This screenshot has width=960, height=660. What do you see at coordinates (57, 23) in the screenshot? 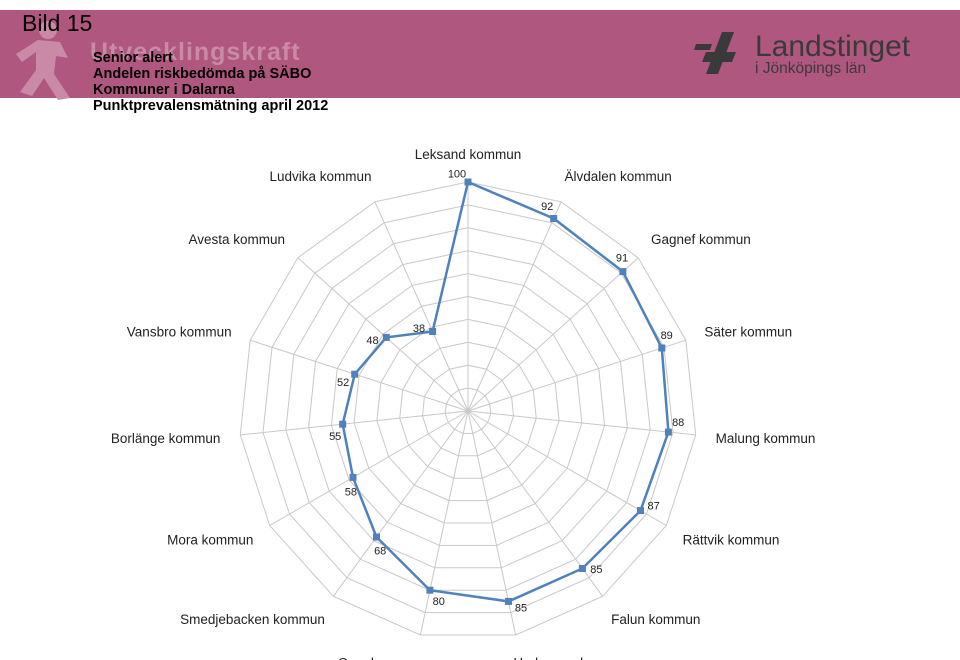
I see `slide-label: Bild 15` at bounding box center [57, 23].